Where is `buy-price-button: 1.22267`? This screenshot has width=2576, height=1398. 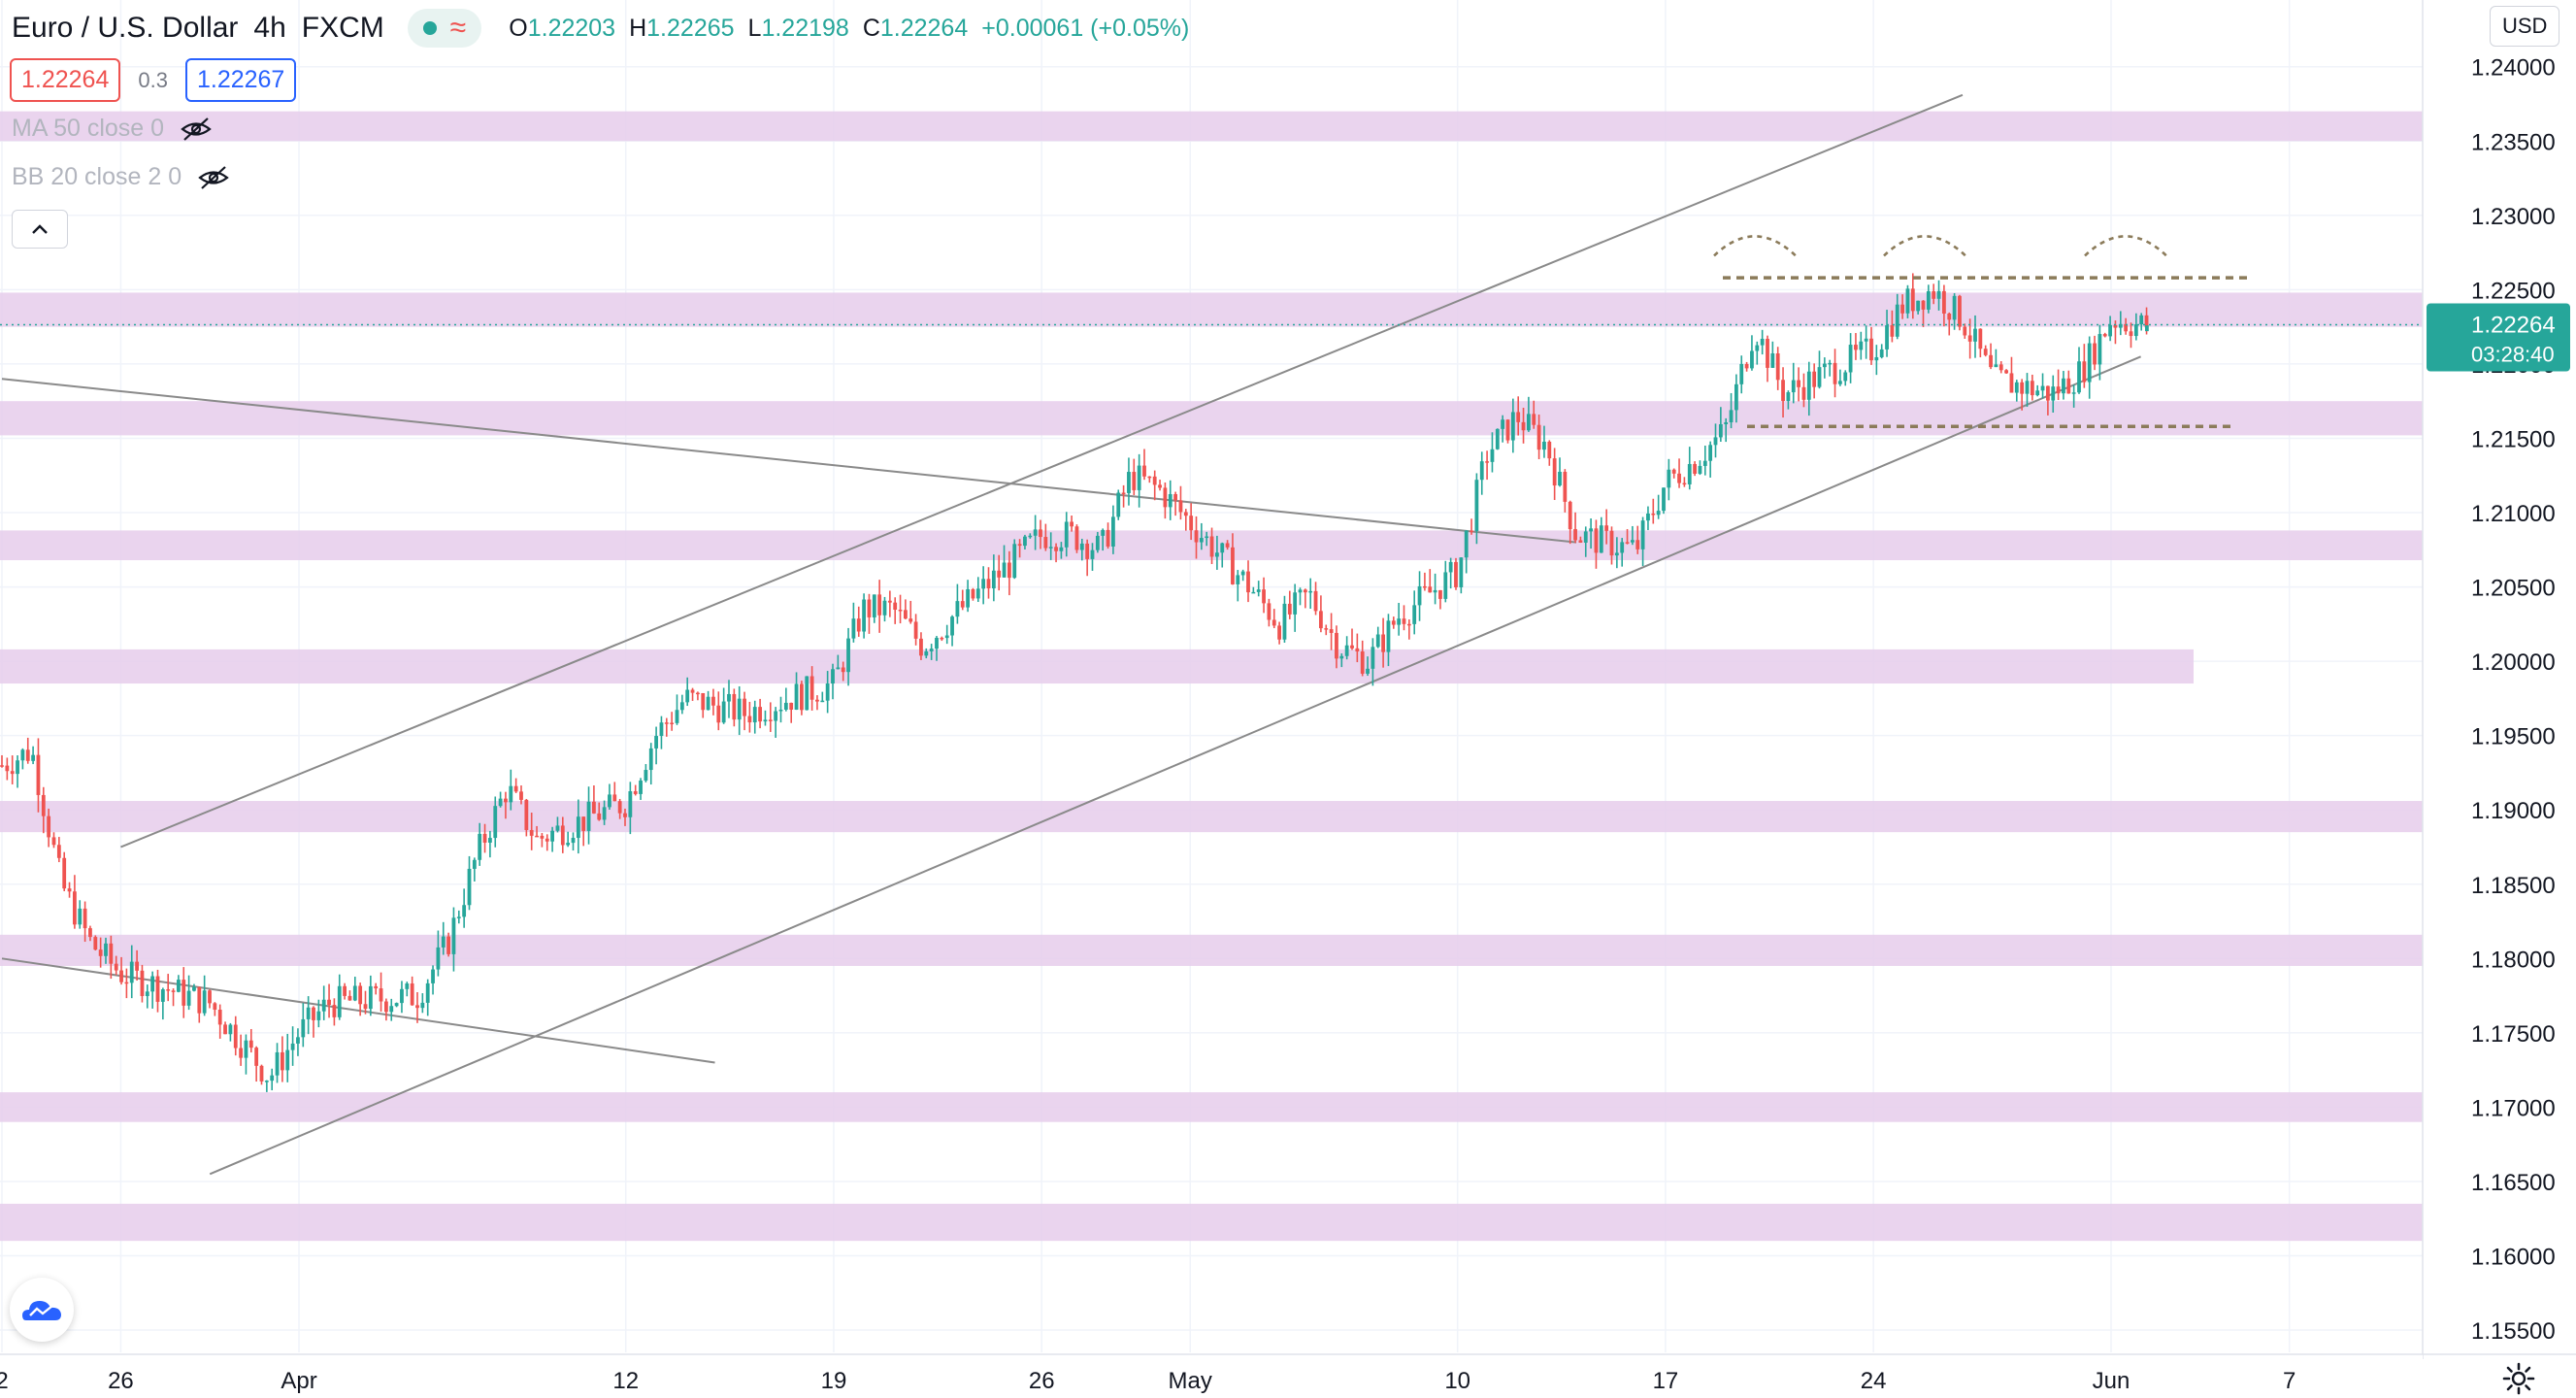 buy-price-button: 1.22267 is located at coordinates (240, 80).